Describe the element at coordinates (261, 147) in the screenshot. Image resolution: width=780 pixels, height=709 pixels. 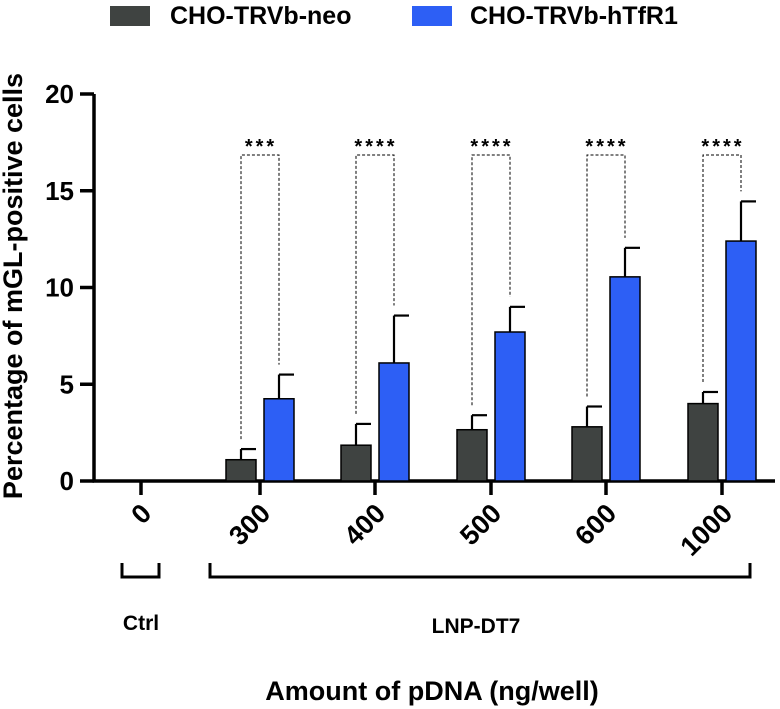
I see `significance-label-300: ***` at that location.